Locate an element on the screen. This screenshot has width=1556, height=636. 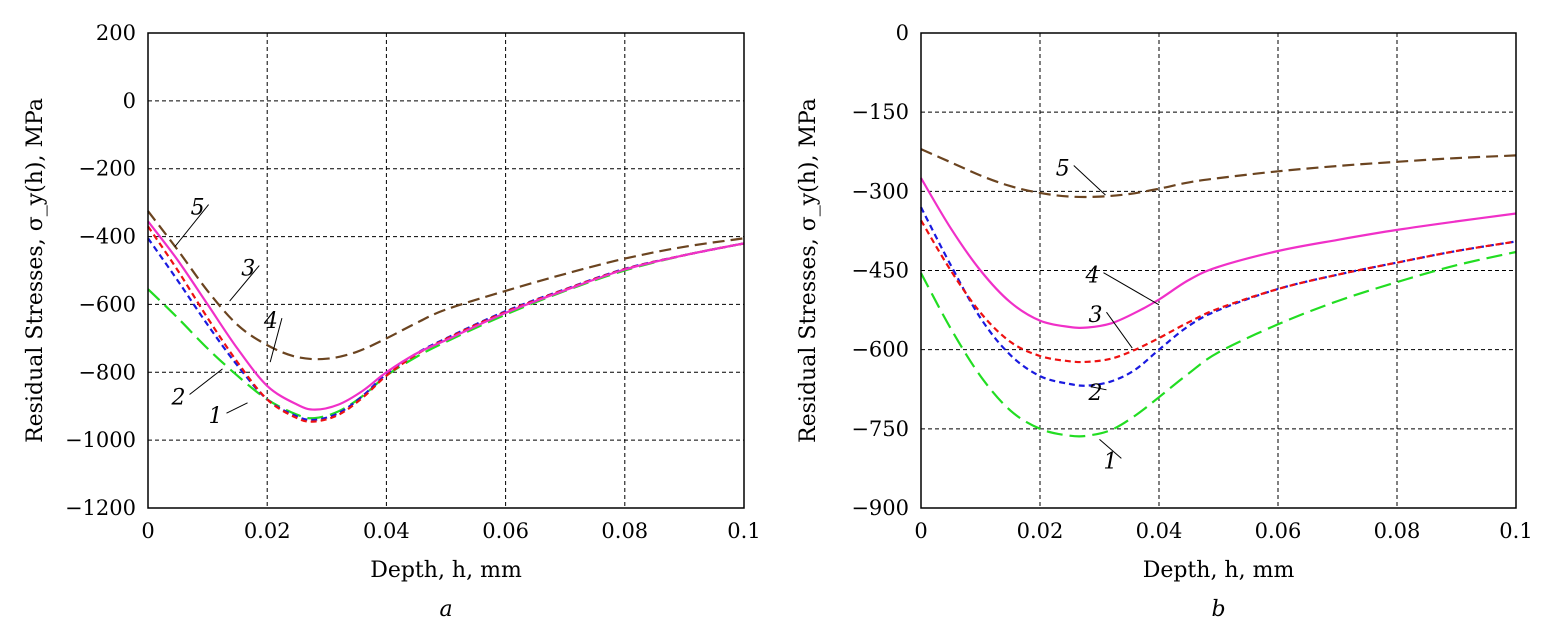
y-tick-label: −1000 is located at coordinates (100, 440).